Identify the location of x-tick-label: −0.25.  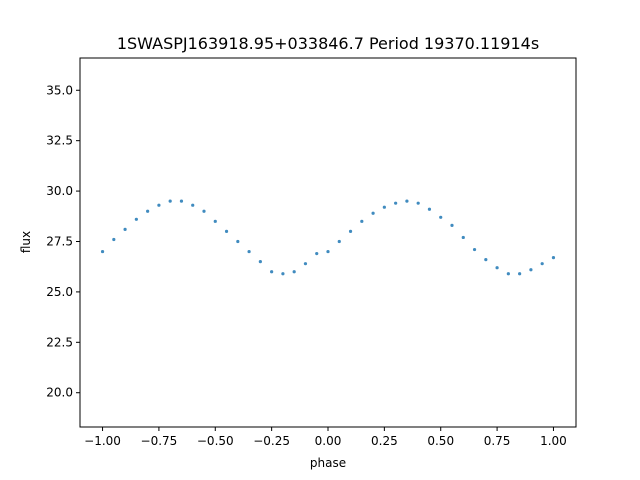
(271, 441).